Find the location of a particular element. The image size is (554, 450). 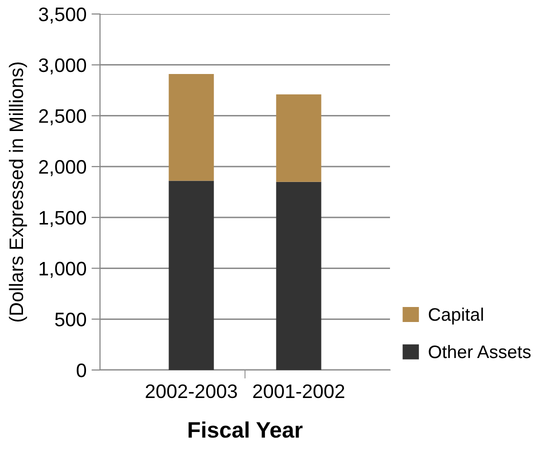

legend-label: Other Assets is located at coordinates (479, 351).